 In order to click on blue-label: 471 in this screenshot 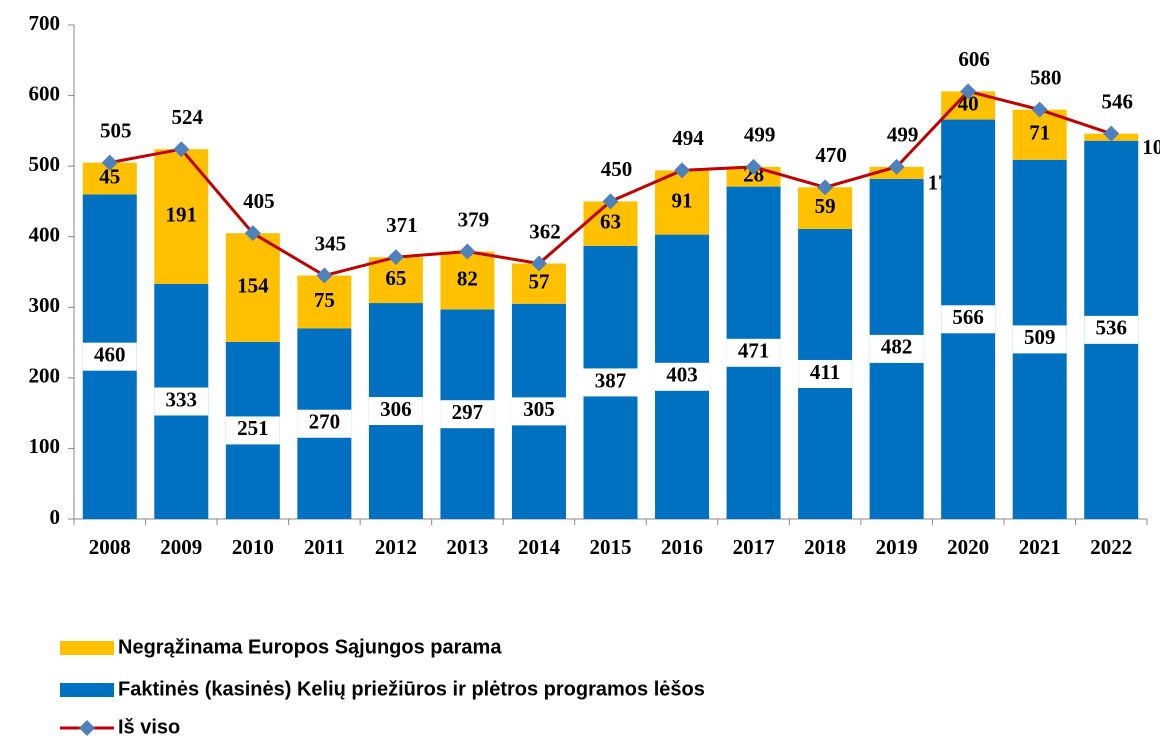, I will do `click(754, 351)`.